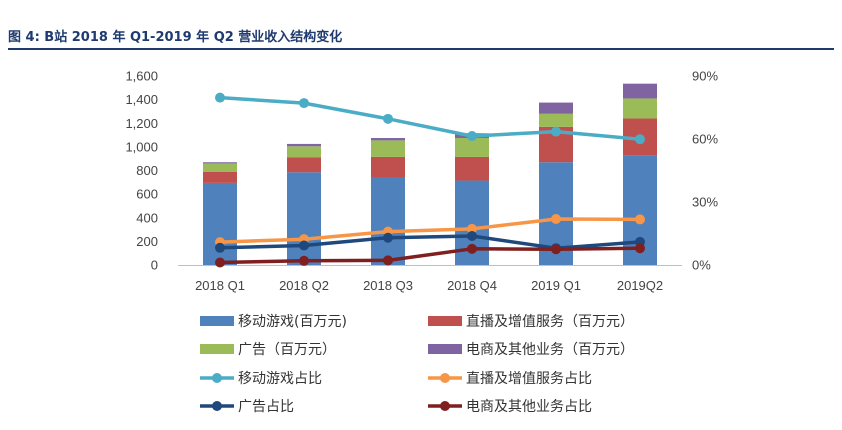 This screenshot has height=430, width=842. What do you see at coordinates (141, 99) in the screenshot?
I see `y-tick-left-label: 1,400` at bounding box center [141, 99].